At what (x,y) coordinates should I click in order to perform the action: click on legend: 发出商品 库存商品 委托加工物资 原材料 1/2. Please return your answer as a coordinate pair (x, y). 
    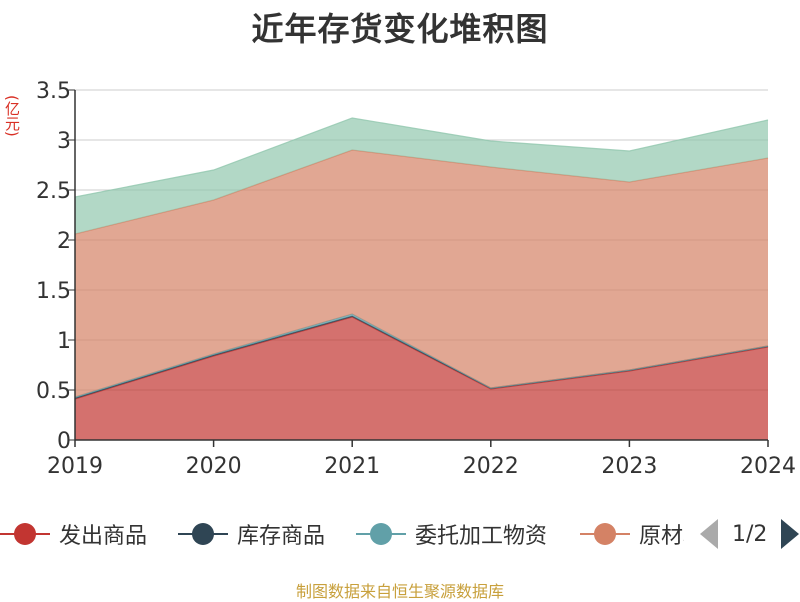
    Looking at the image, I should click on (400, 534).